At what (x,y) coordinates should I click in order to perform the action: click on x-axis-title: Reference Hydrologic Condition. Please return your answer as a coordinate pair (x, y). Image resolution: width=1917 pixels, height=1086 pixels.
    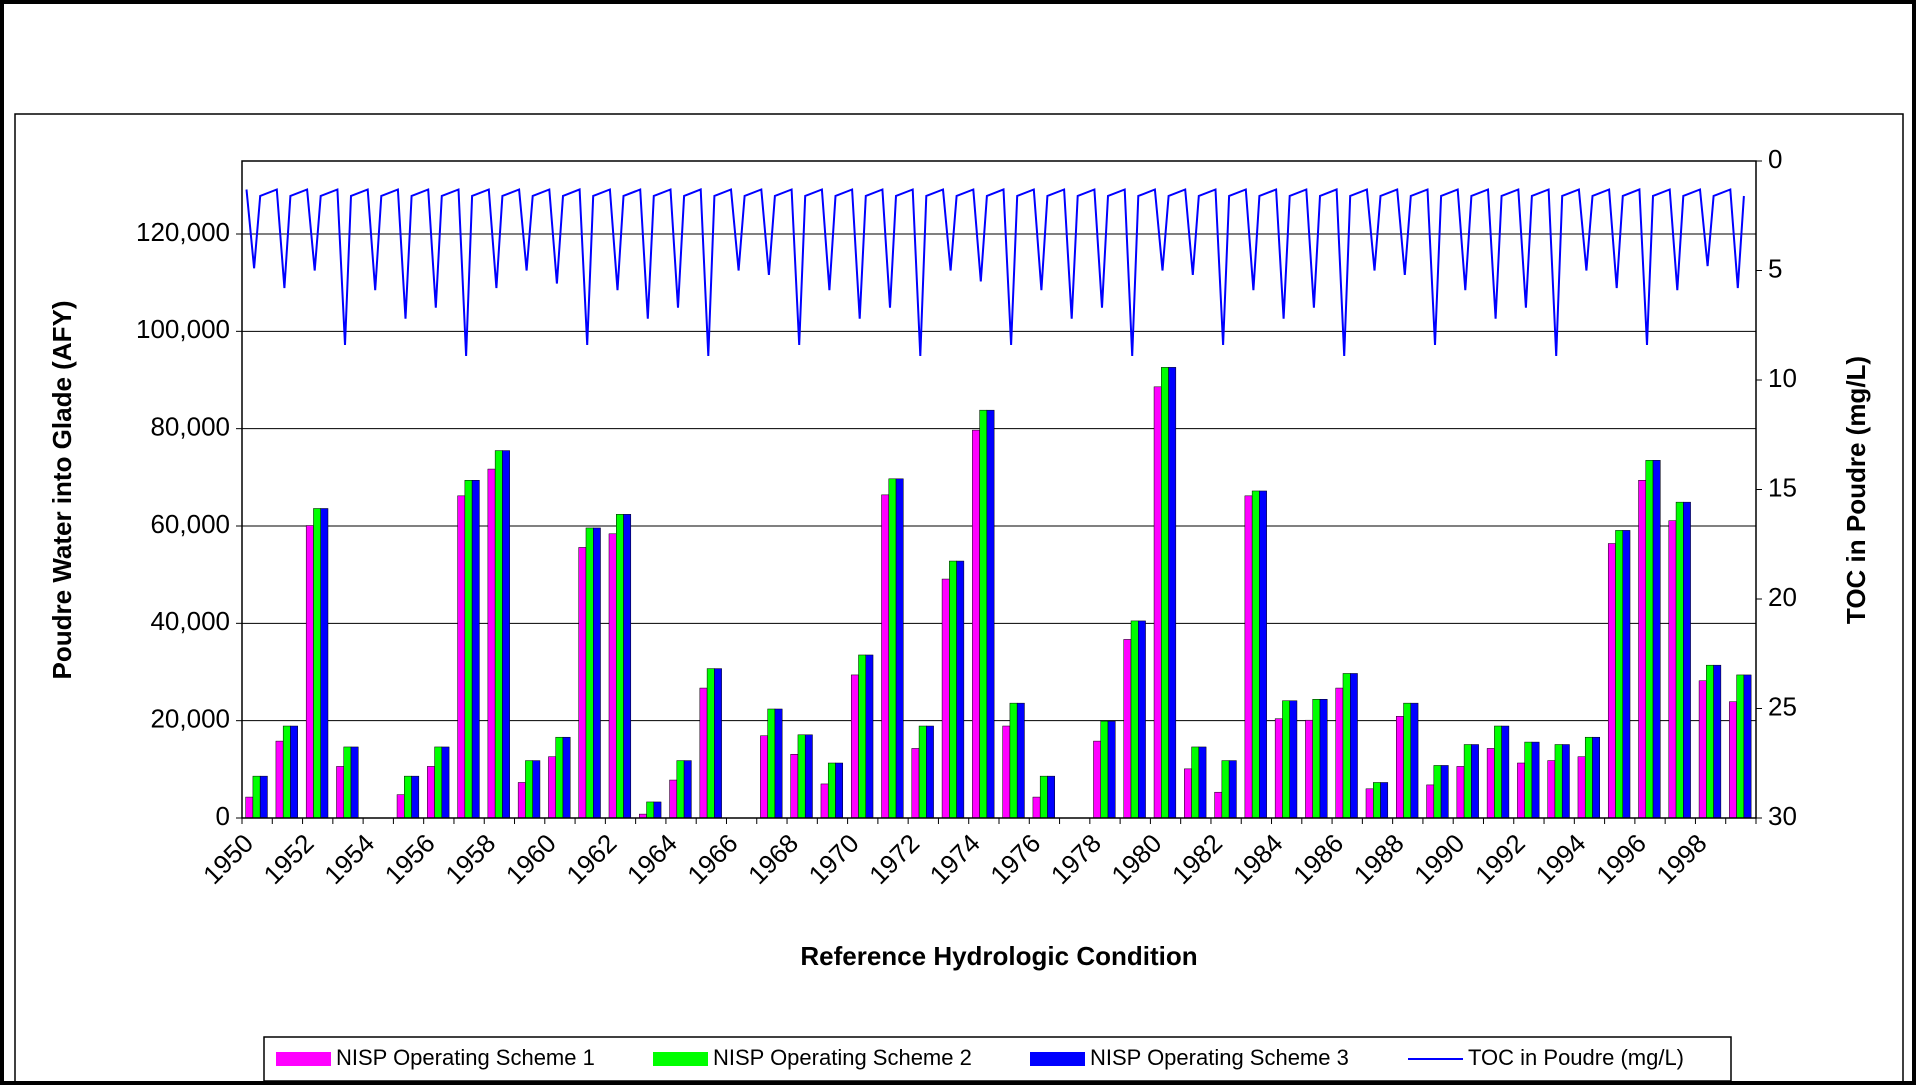
    Looking at the image, I should click on (998, 956).